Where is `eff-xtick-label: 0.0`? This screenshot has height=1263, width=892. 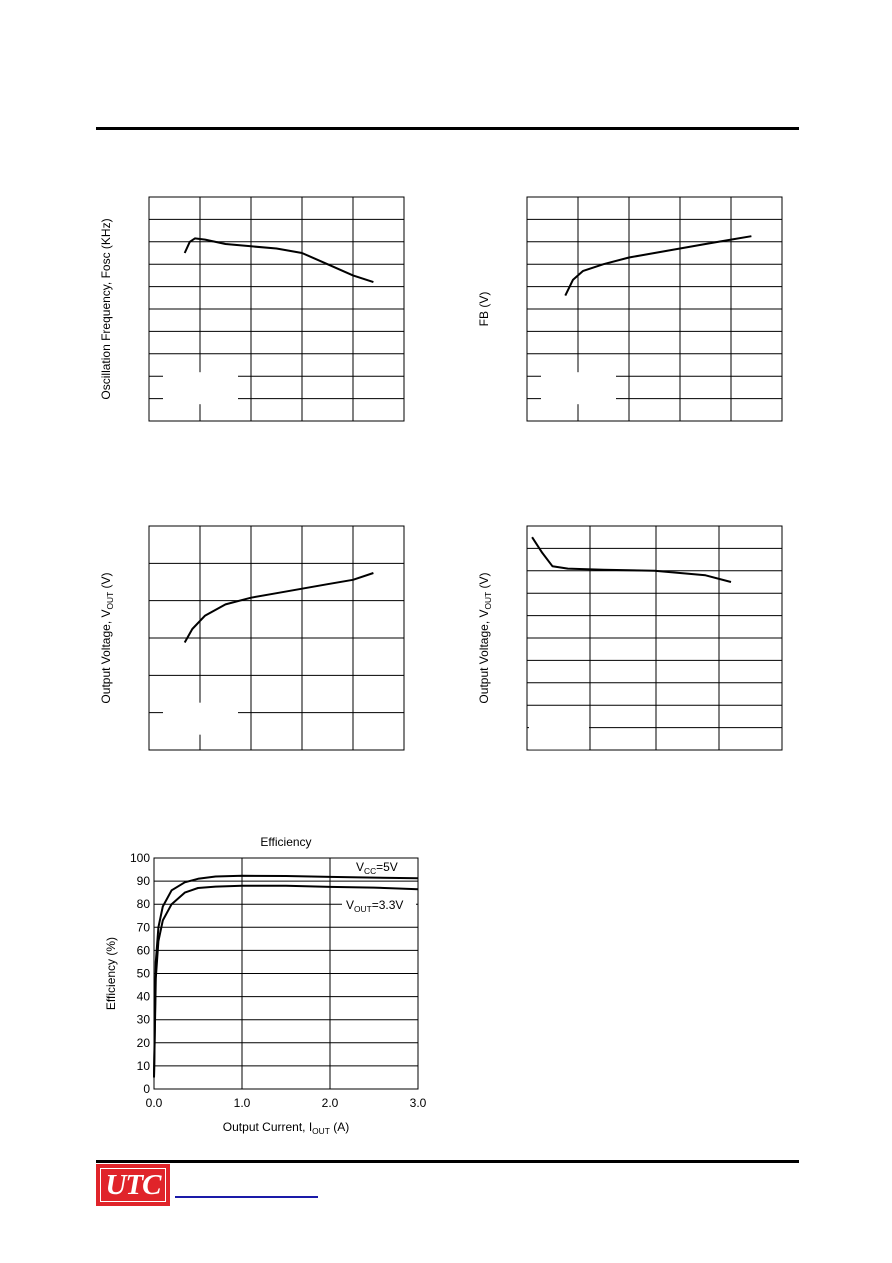 eff-xtick-label: 0.0 is located at coordinates (154, 1103).